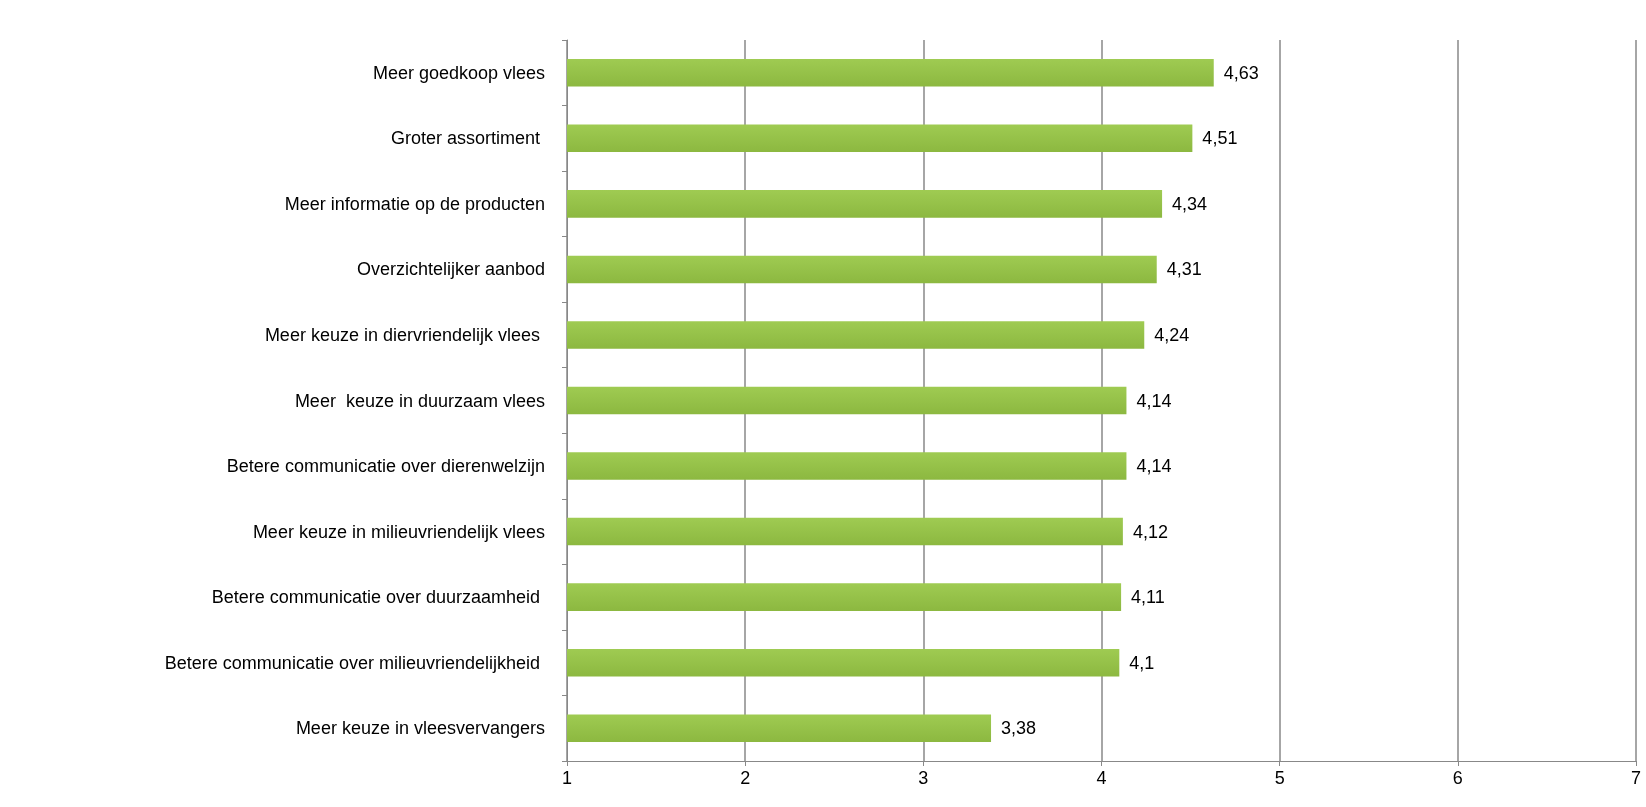 This screenshot has height=807, width=1646. I want to click on data-label: 4,31, so click(1184, 269).